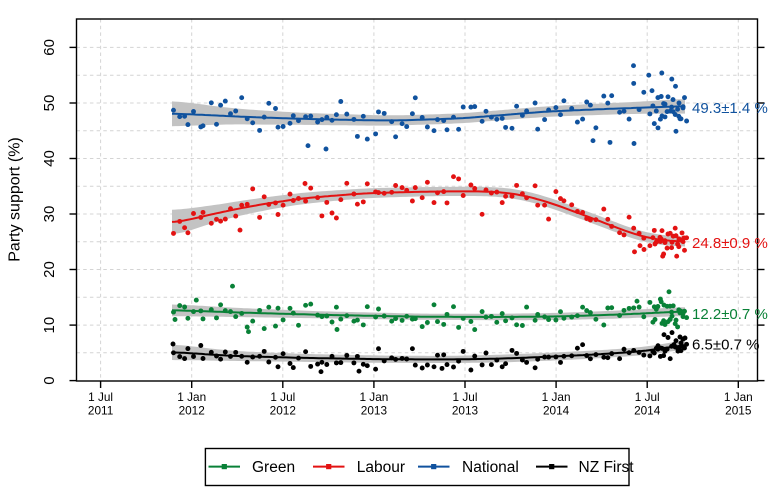 This screenshot has height=492, width=778. What do you see at coordinates (49, 380) in the screenshot?
I see `svg-text: 0` at bounding box center [49, 380].